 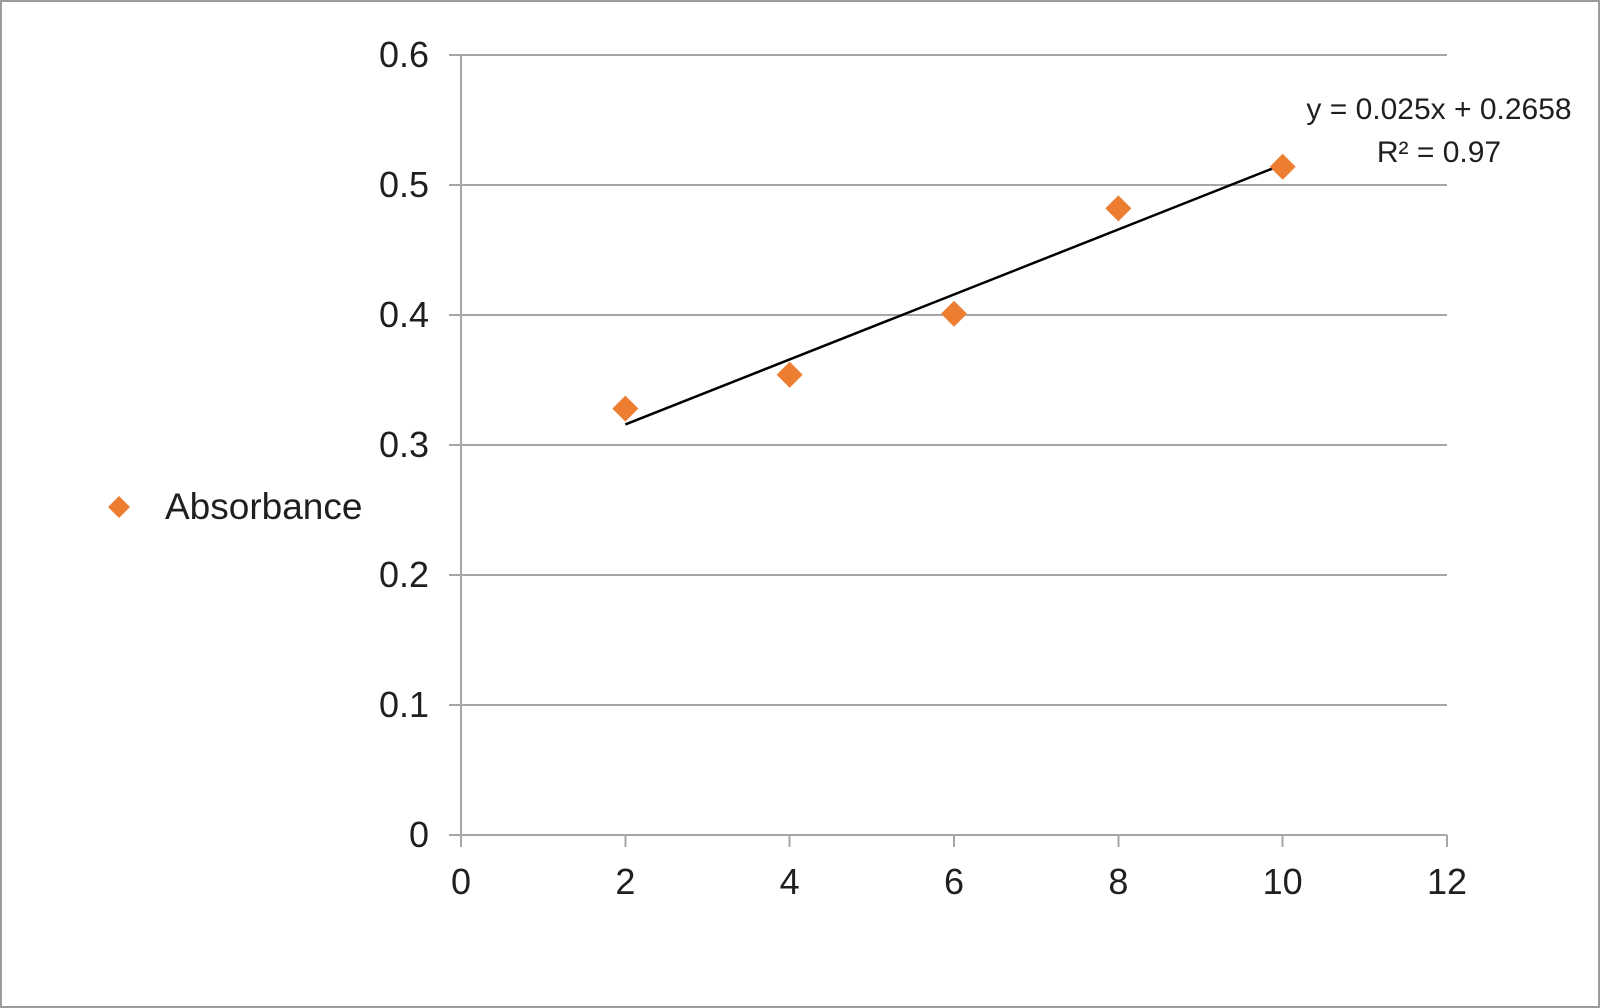 What do you see at coordinates (263, 506) in the screenshot?
I see `legend-label: Absorbance` at bounding box center [263, 506].